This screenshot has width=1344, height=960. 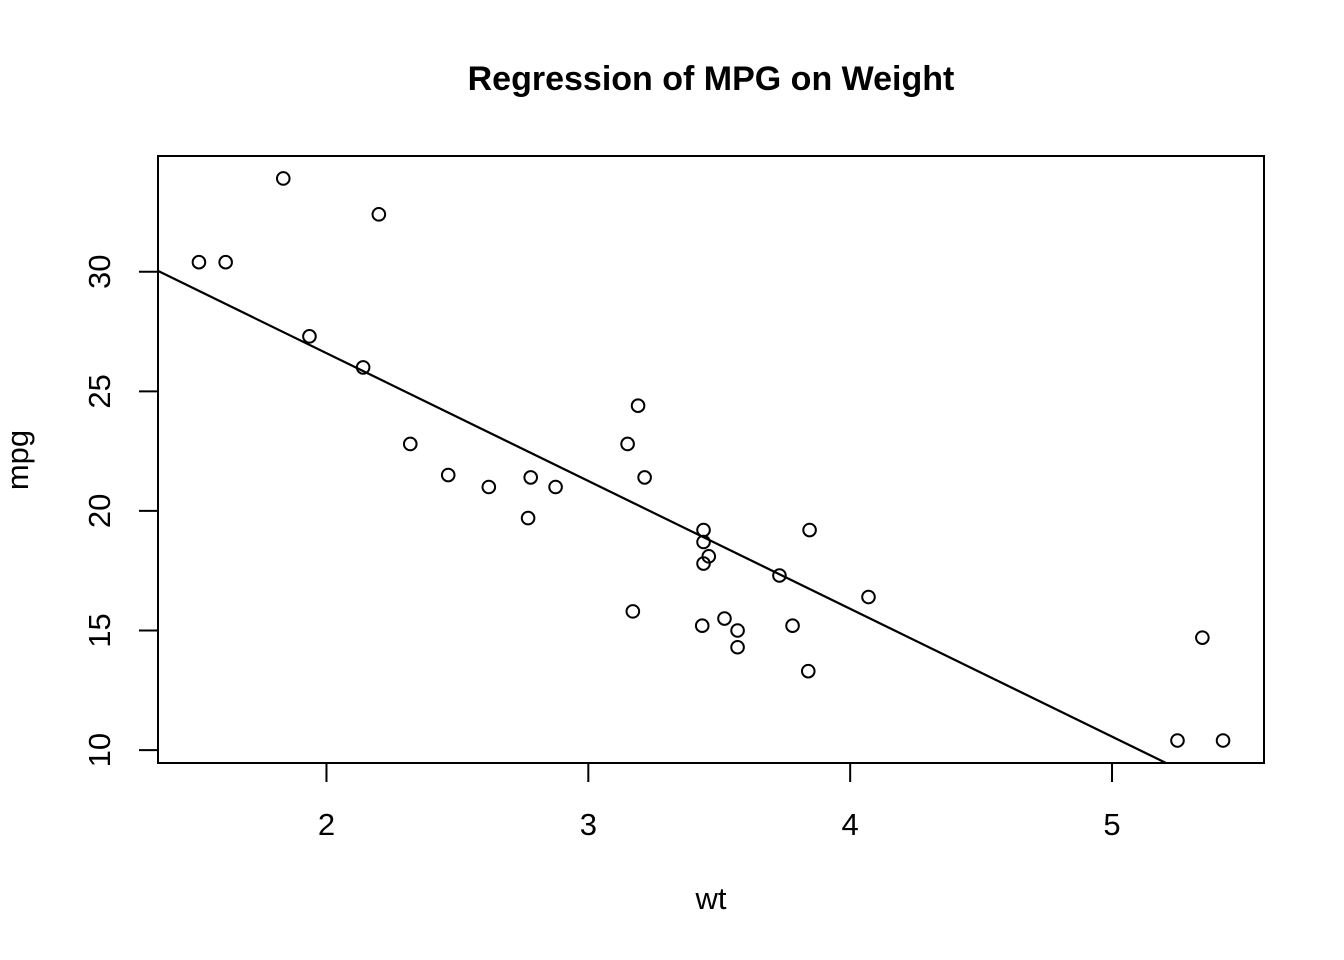 I want to click on y-axis-tick-label: 15, so click(x=99, y=630).